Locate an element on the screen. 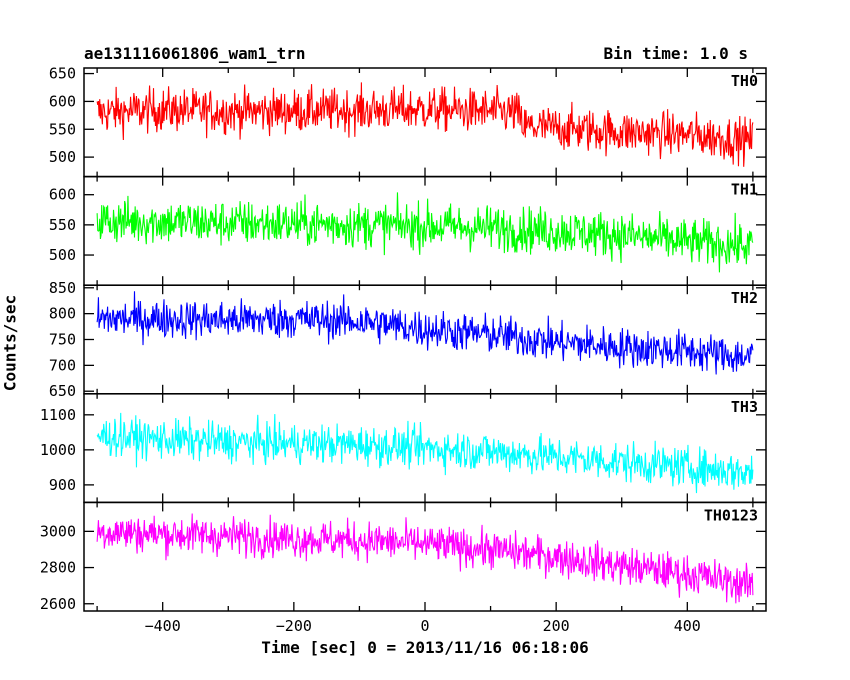  panel-label-th2: TH2 is located at coordinates (744, 298).